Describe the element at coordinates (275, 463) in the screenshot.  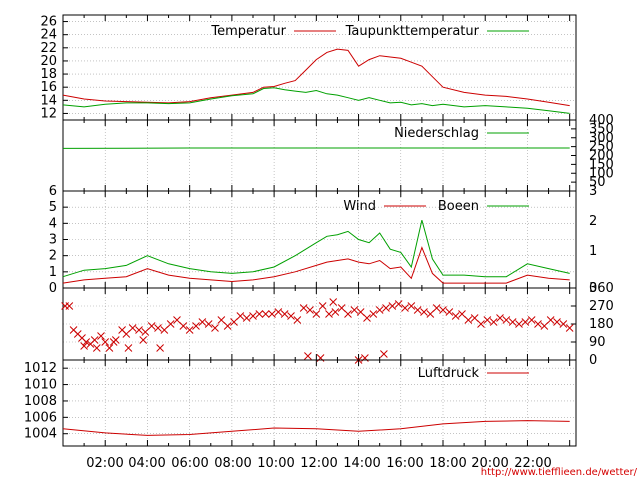
I see `x-tick-label-4: 10:00` at that location.